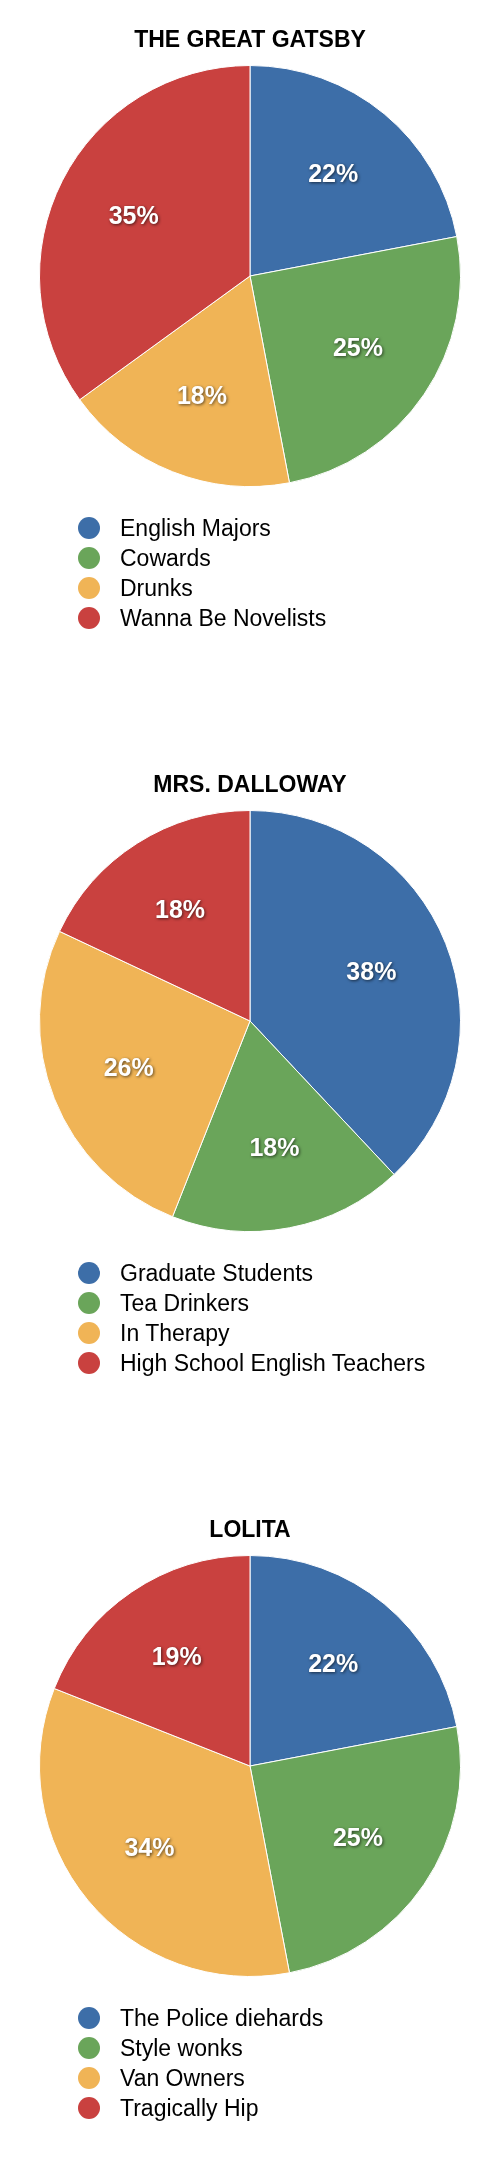 Image resolution: width=500 pixels, height=2180 pixels. Describe the element at coordinates (176, 1655) in the screenshot. I see `data-label: 19%` at that location.